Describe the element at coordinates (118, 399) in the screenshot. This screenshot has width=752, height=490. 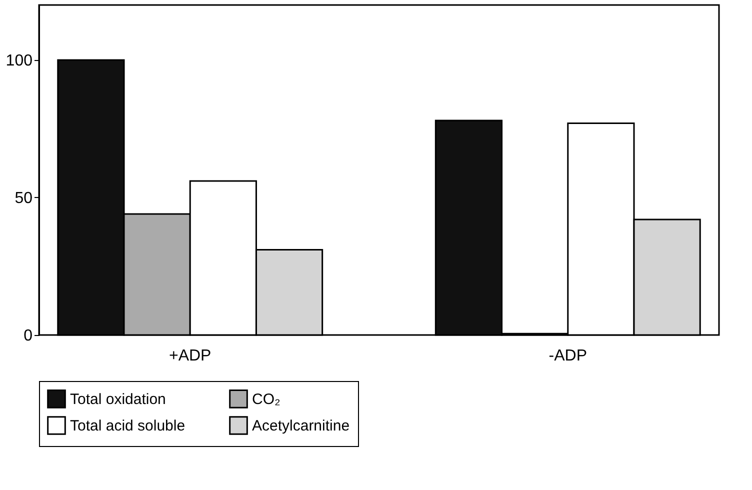
I see `legend-label: Total oxidation` at that location.